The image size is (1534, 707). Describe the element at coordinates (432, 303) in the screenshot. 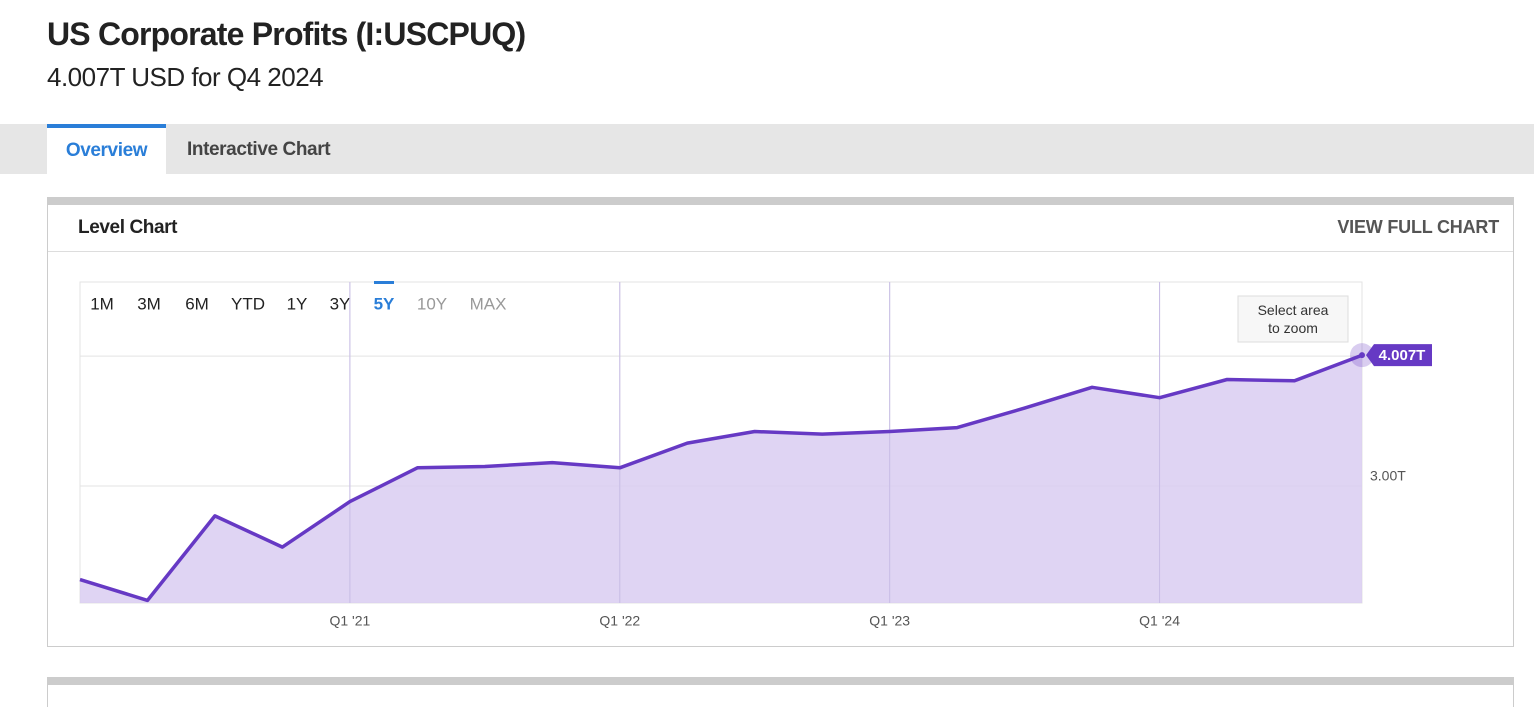

I see `range-button: 10Y` at that location.